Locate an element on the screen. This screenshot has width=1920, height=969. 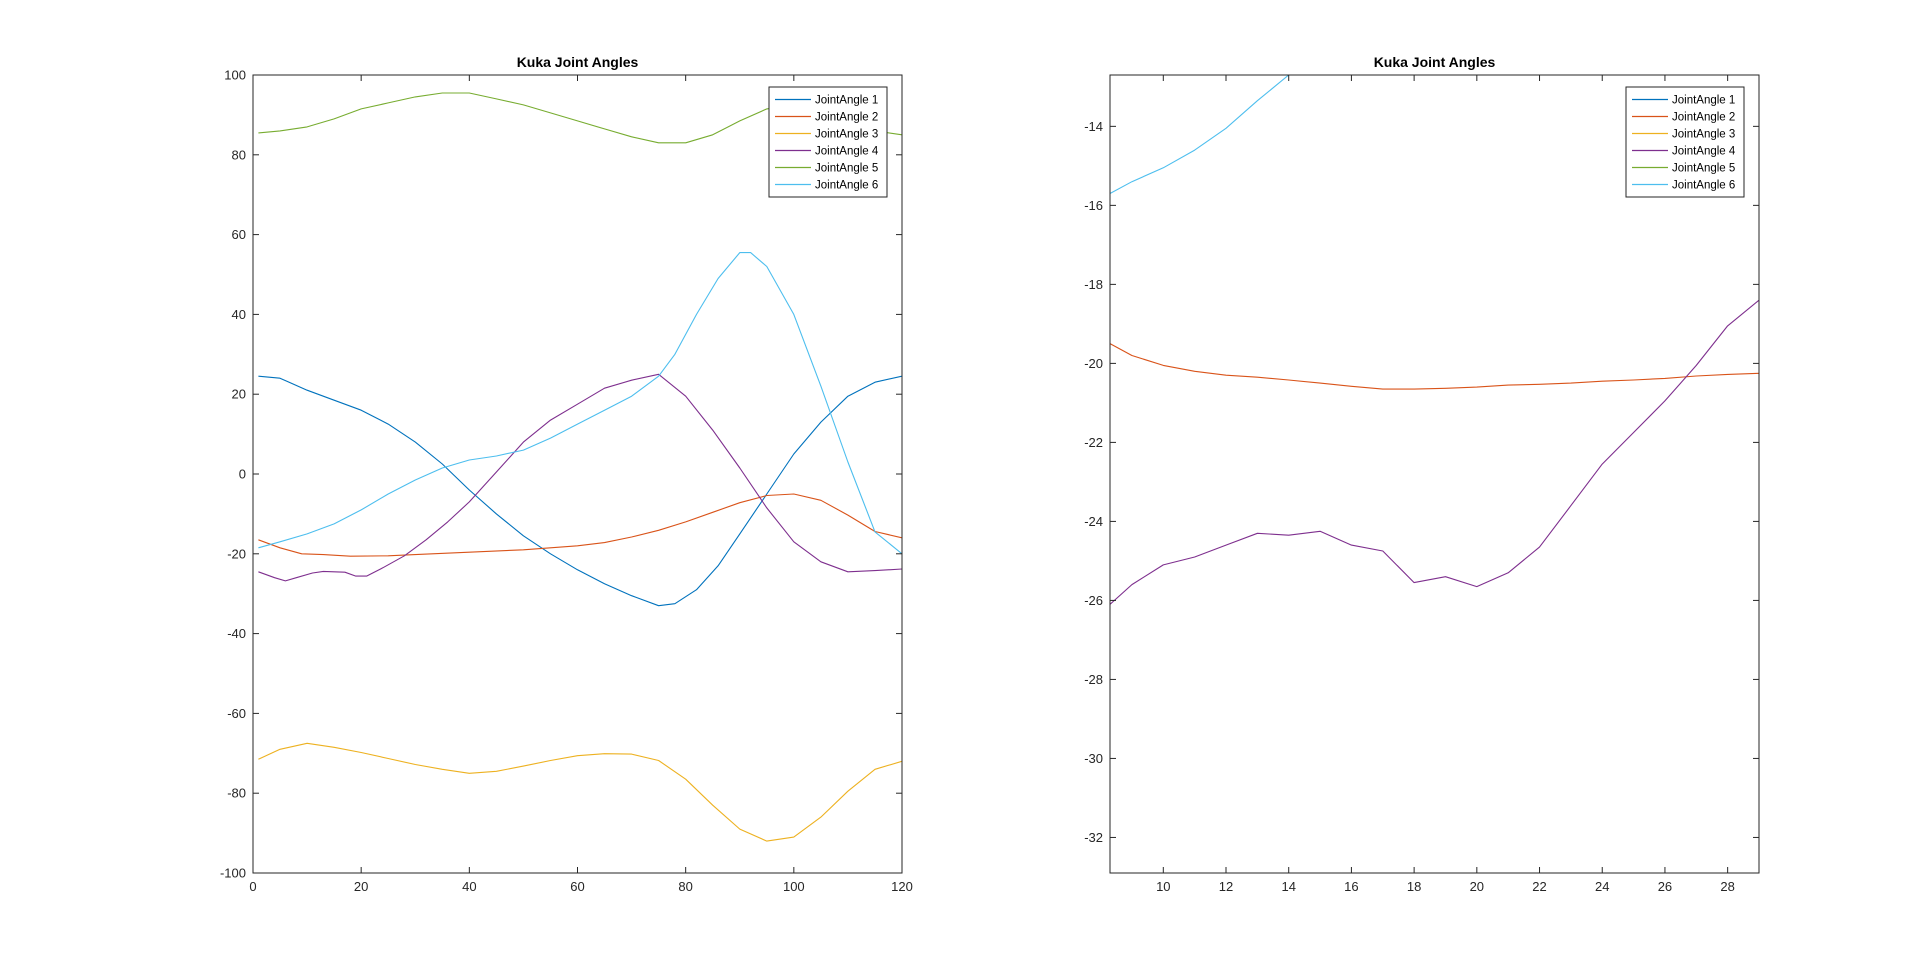
y-tick-label: -26 is located at coordinates (1093, 600).